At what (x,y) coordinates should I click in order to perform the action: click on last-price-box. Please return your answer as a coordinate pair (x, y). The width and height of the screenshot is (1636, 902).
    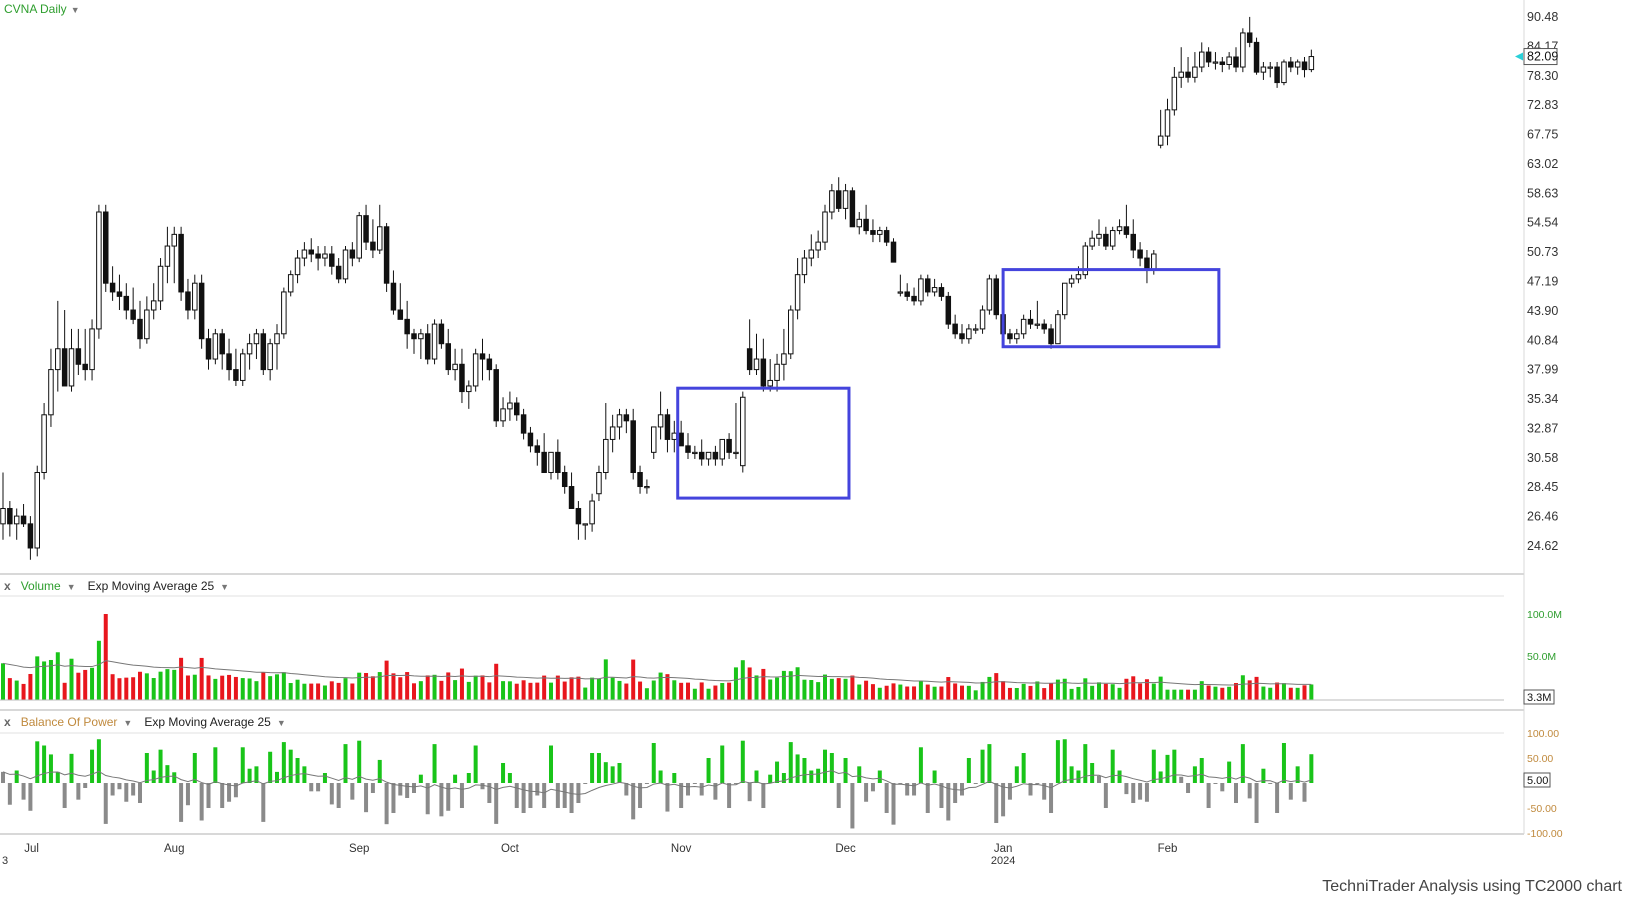
    Looking at the image, I should click on (1540, 57).